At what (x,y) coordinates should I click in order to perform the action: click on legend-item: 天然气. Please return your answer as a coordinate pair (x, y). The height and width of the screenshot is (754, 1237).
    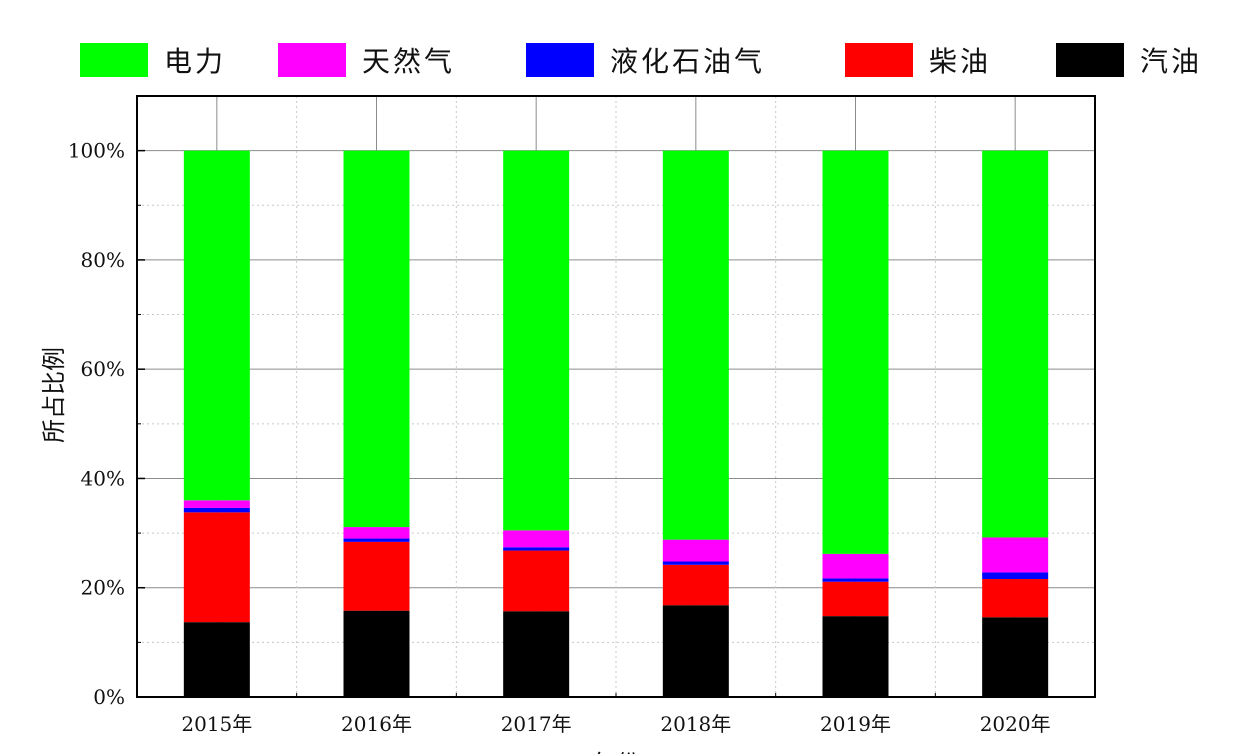
    Looking at the image, I should click on (366, 60).